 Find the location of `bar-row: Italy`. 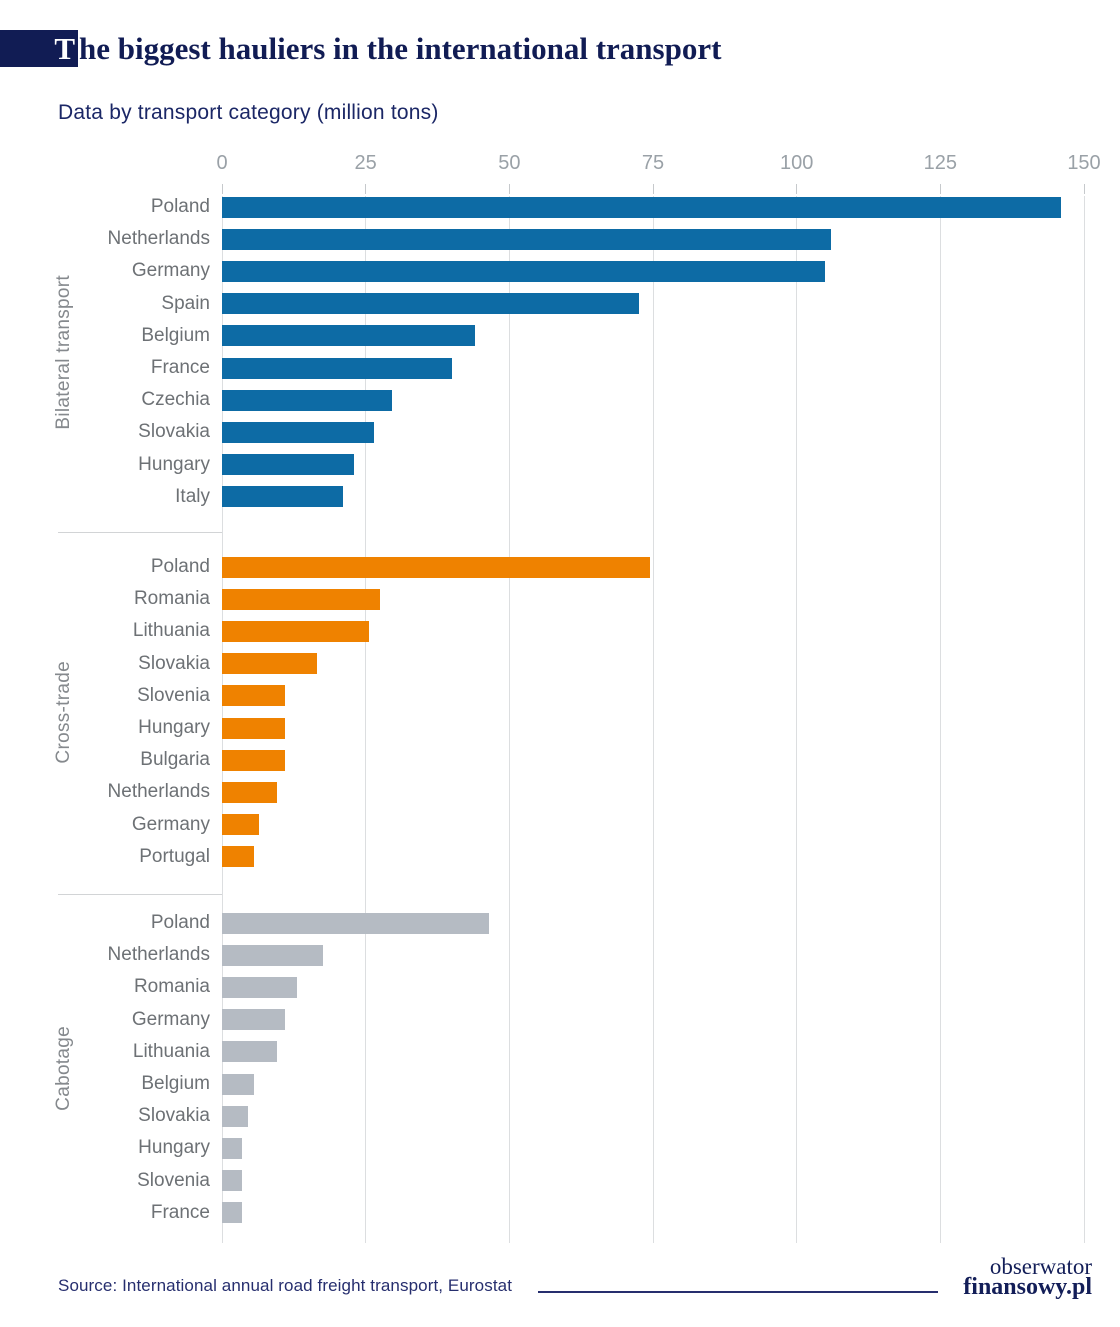

bar-row: Italy is located at coordinates (560, 497).